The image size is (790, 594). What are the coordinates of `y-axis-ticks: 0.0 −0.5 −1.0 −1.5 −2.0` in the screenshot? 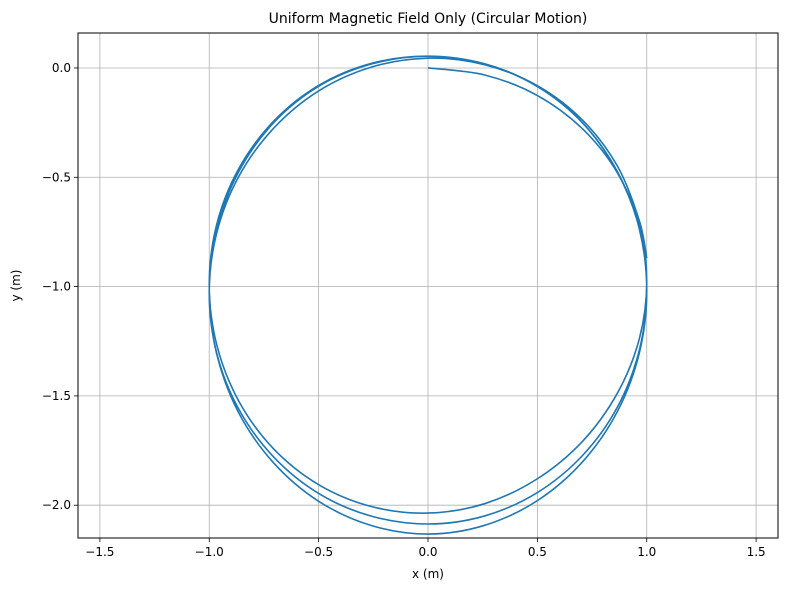 It's located at (60, 286).